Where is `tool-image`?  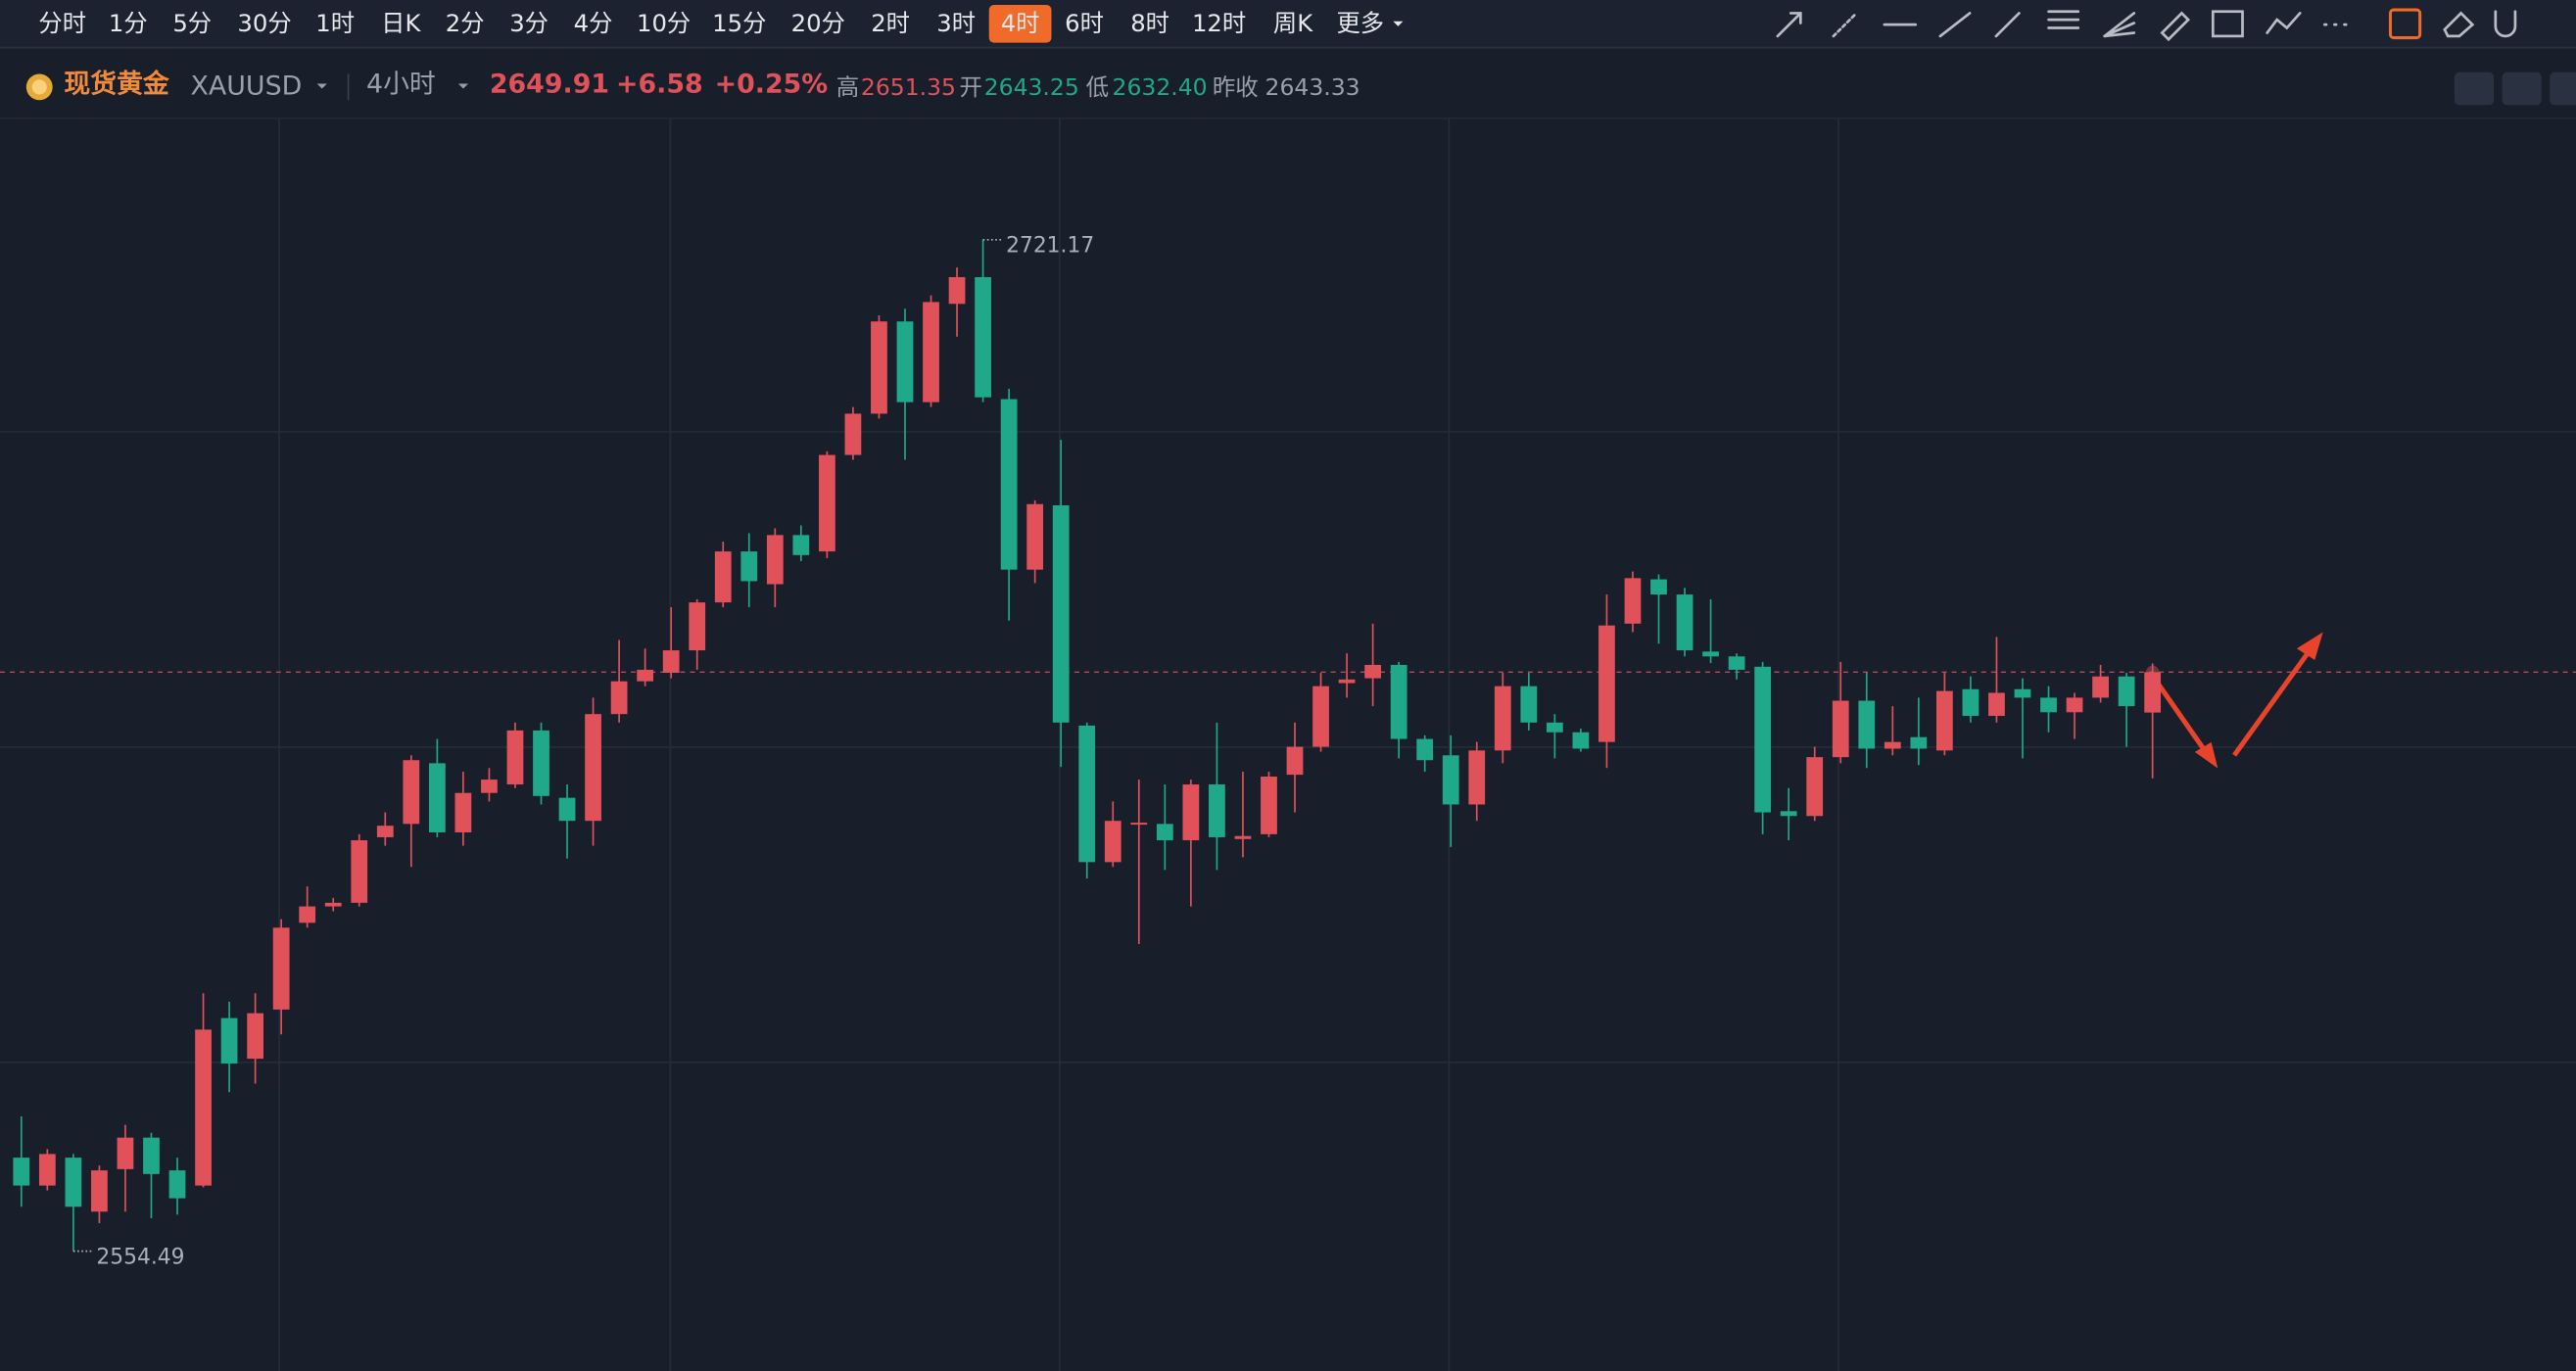
tool-image is located at coordinates (2227, 24).